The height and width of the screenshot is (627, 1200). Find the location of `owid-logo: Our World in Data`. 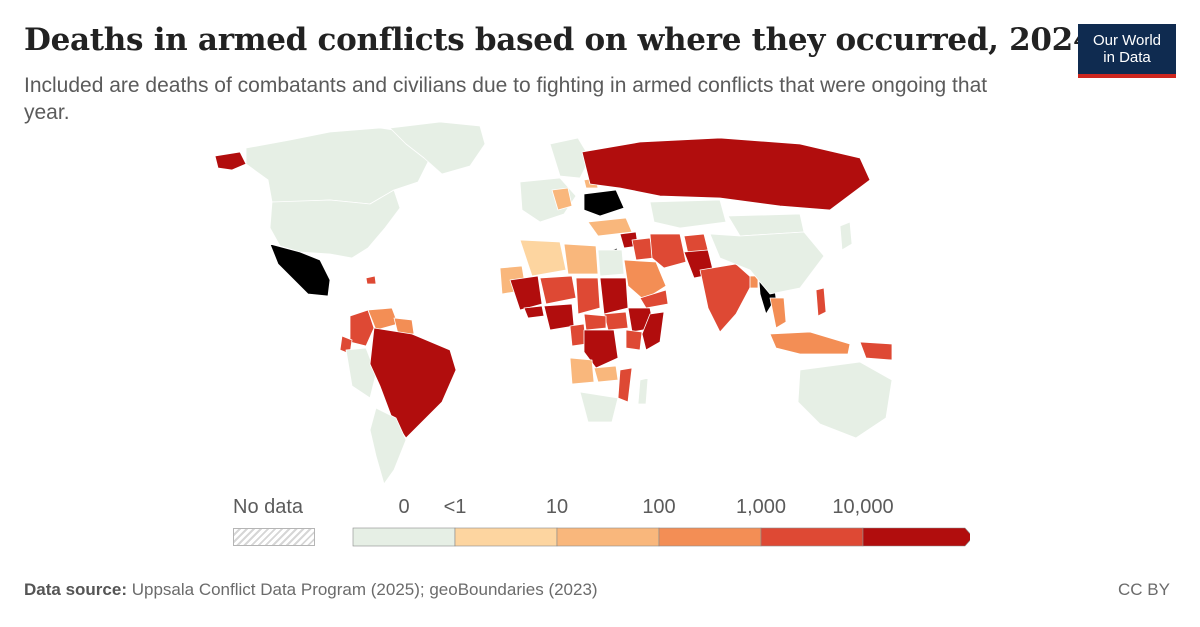

owid-logo: Our World in Data is located at coordinates (1127, 51).